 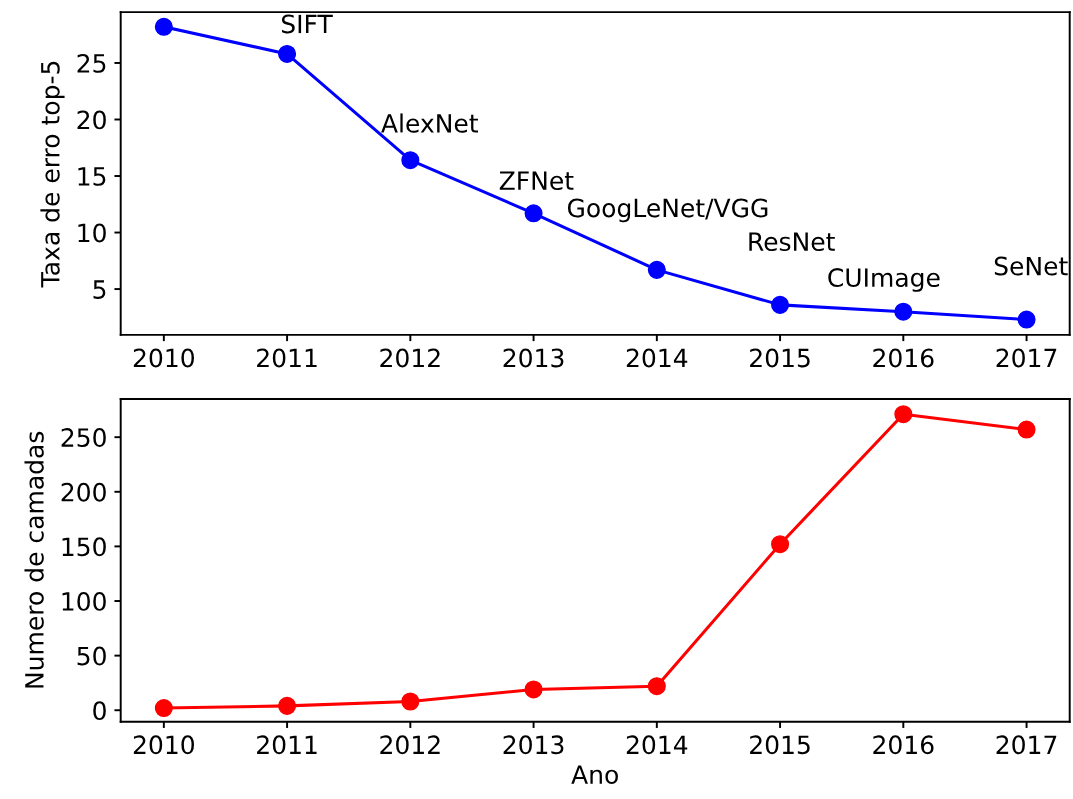 I want to click on y-tick-label: 15, so click(x=92, y=176).